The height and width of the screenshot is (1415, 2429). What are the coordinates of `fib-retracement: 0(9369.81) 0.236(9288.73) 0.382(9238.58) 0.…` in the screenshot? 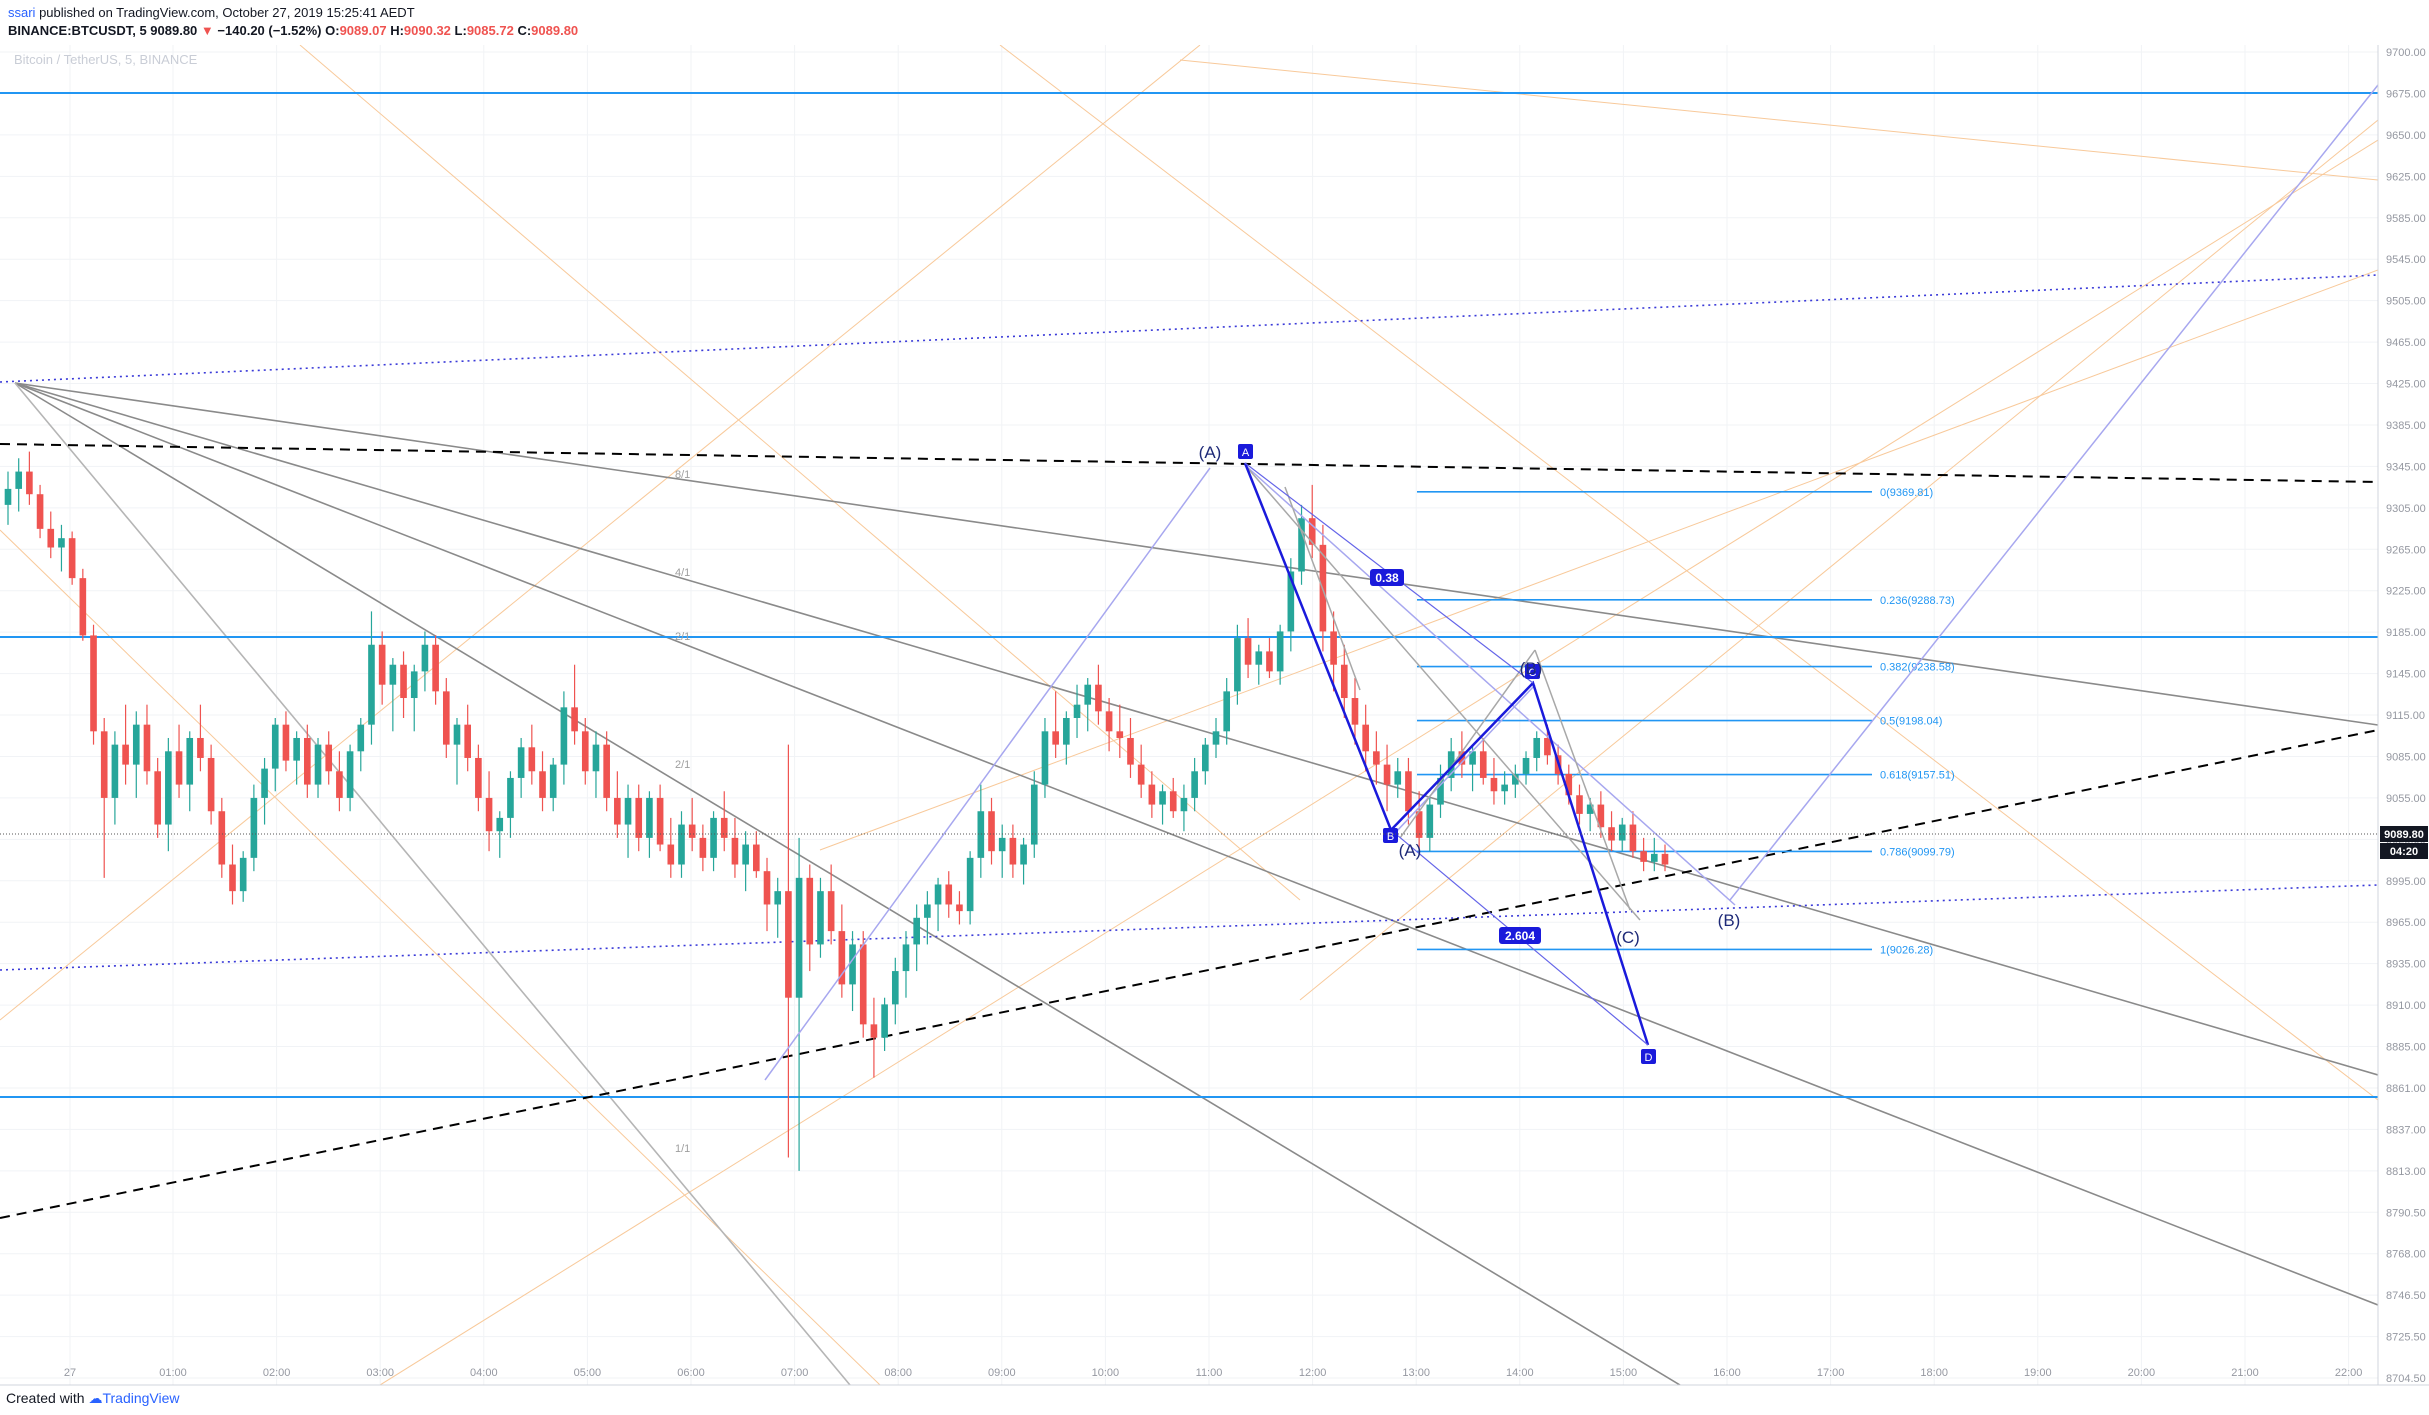 It's located at (1686, 722).